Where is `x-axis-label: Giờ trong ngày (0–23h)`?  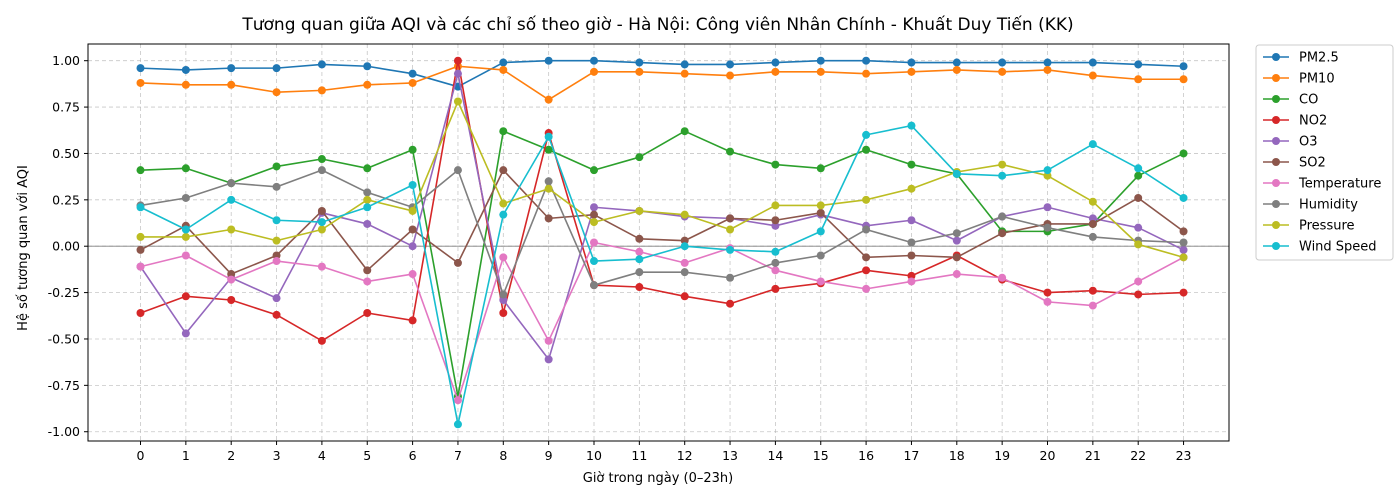 x-axis-label: Giờ trong ngày (0–23h) is located at coordinates (658, 478).